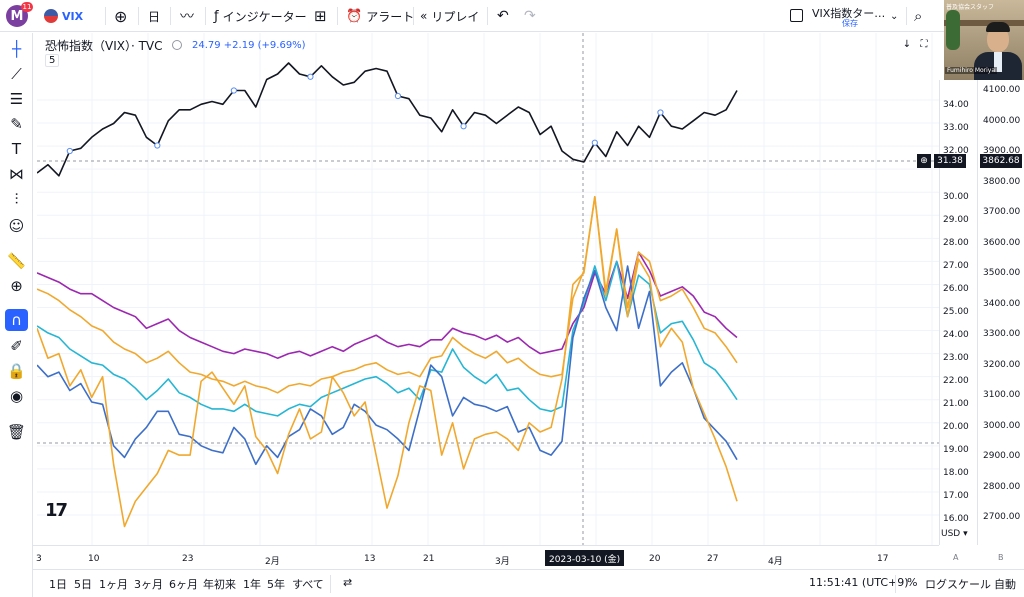 The image size is (1024, 597). I want to click on currency-selector: USD ▾, so click(954, 534).